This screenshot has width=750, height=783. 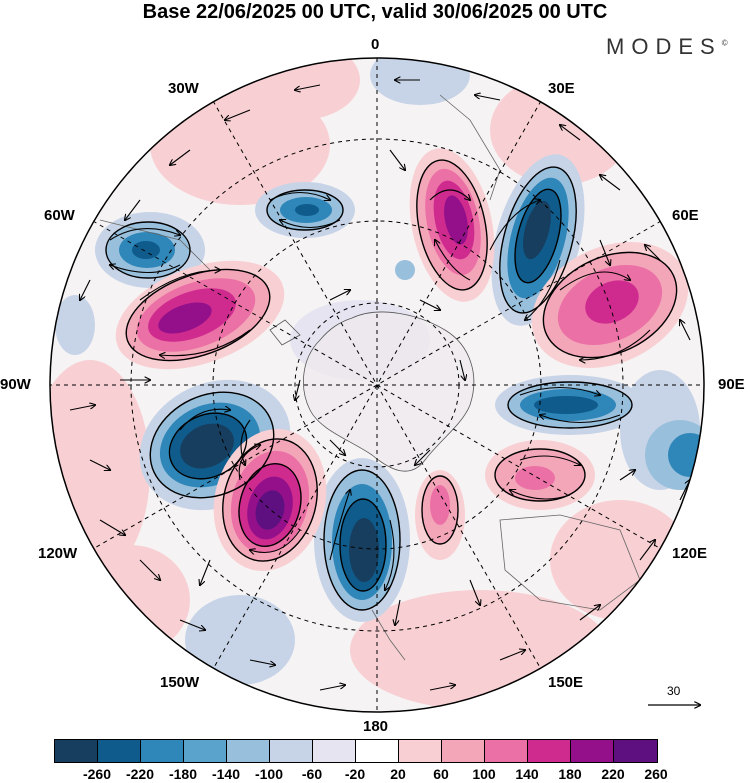 I want to click on colorbar-tick-label: -100, so click(x=269, y=774).